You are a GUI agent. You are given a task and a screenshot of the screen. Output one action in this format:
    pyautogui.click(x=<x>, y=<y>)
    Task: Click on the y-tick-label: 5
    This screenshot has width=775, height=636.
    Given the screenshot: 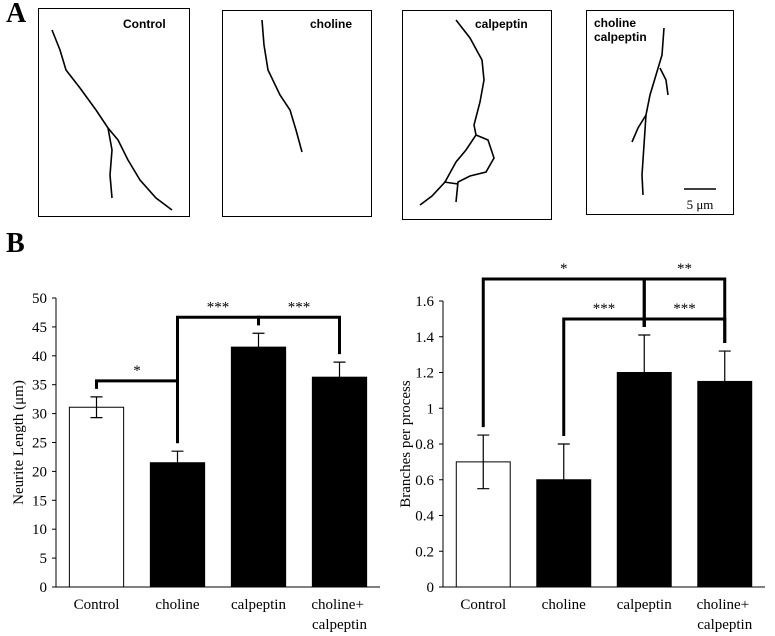 What is the action you would take?
    pyautogui.click(x=44, y=559)
    